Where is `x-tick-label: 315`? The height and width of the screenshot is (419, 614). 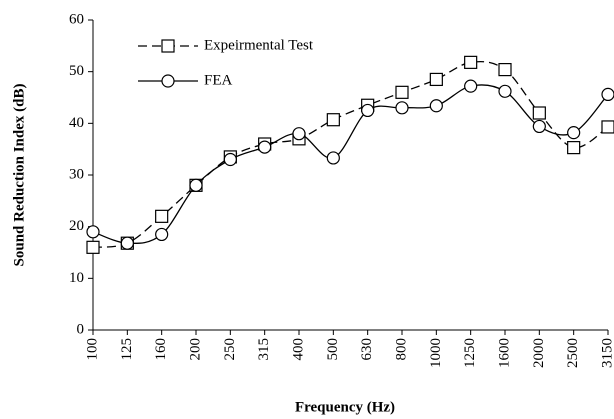
x-tick-label: 315 is located at coordinates (264, 349).